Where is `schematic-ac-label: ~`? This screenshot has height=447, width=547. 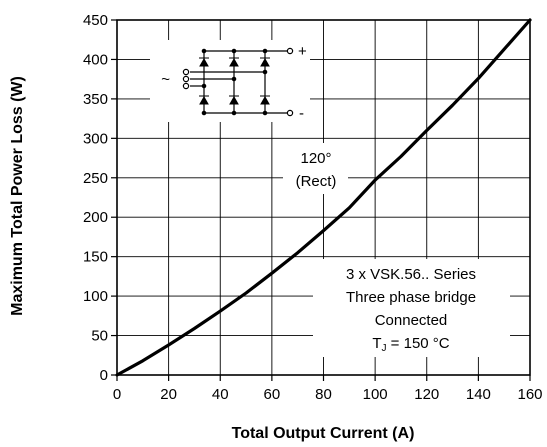
schematic-ac-label: ~ is located at coordinates (165, 79).